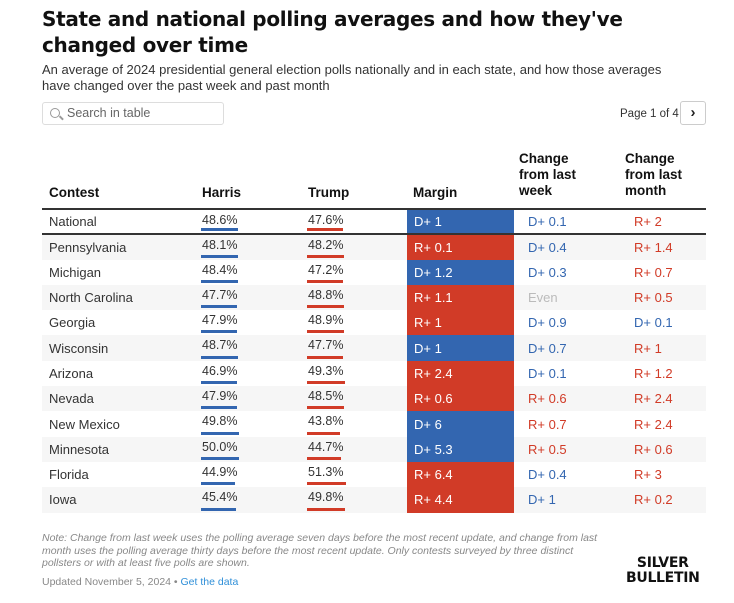  What do you see at coordinates (653, 298) in the screenshot?
I see `change-month: R+ 0.5` at bounding box center [653, 298].